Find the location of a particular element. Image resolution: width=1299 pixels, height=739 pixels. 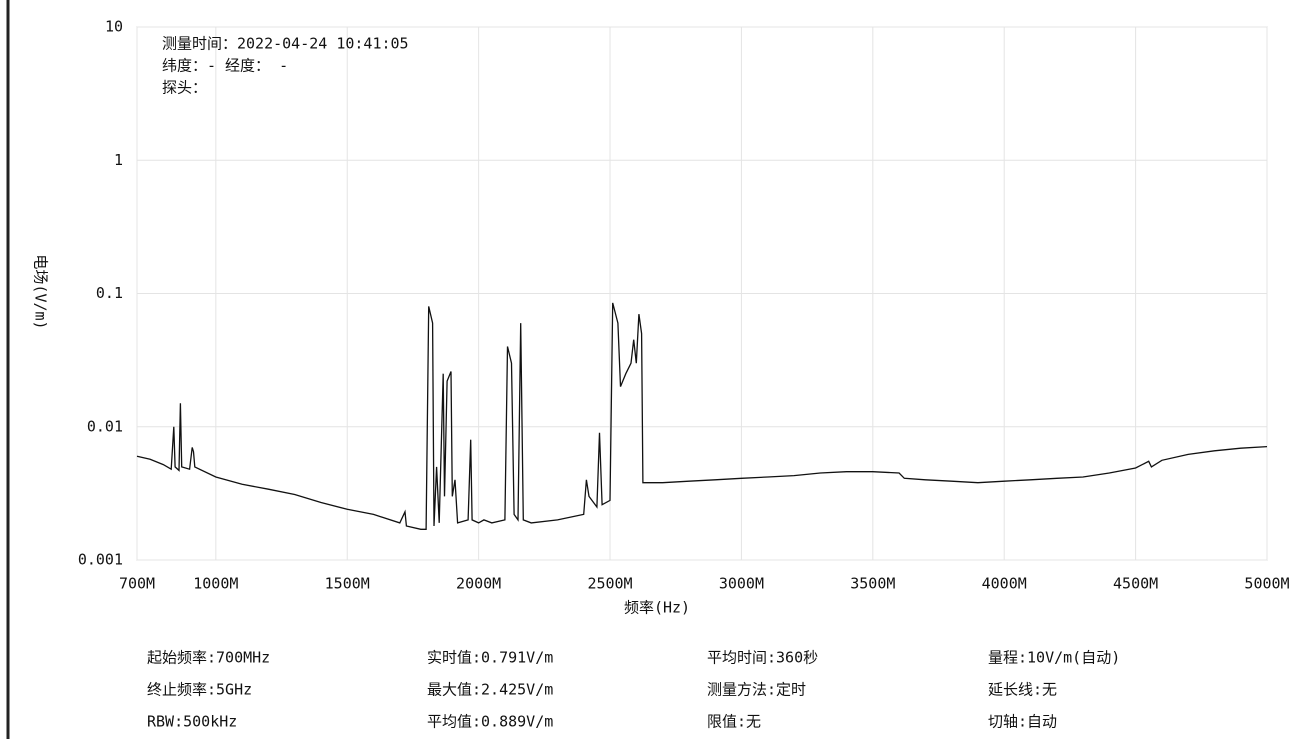

x-axis-label: 频率(Hz) is located at coordinates (657, 608).